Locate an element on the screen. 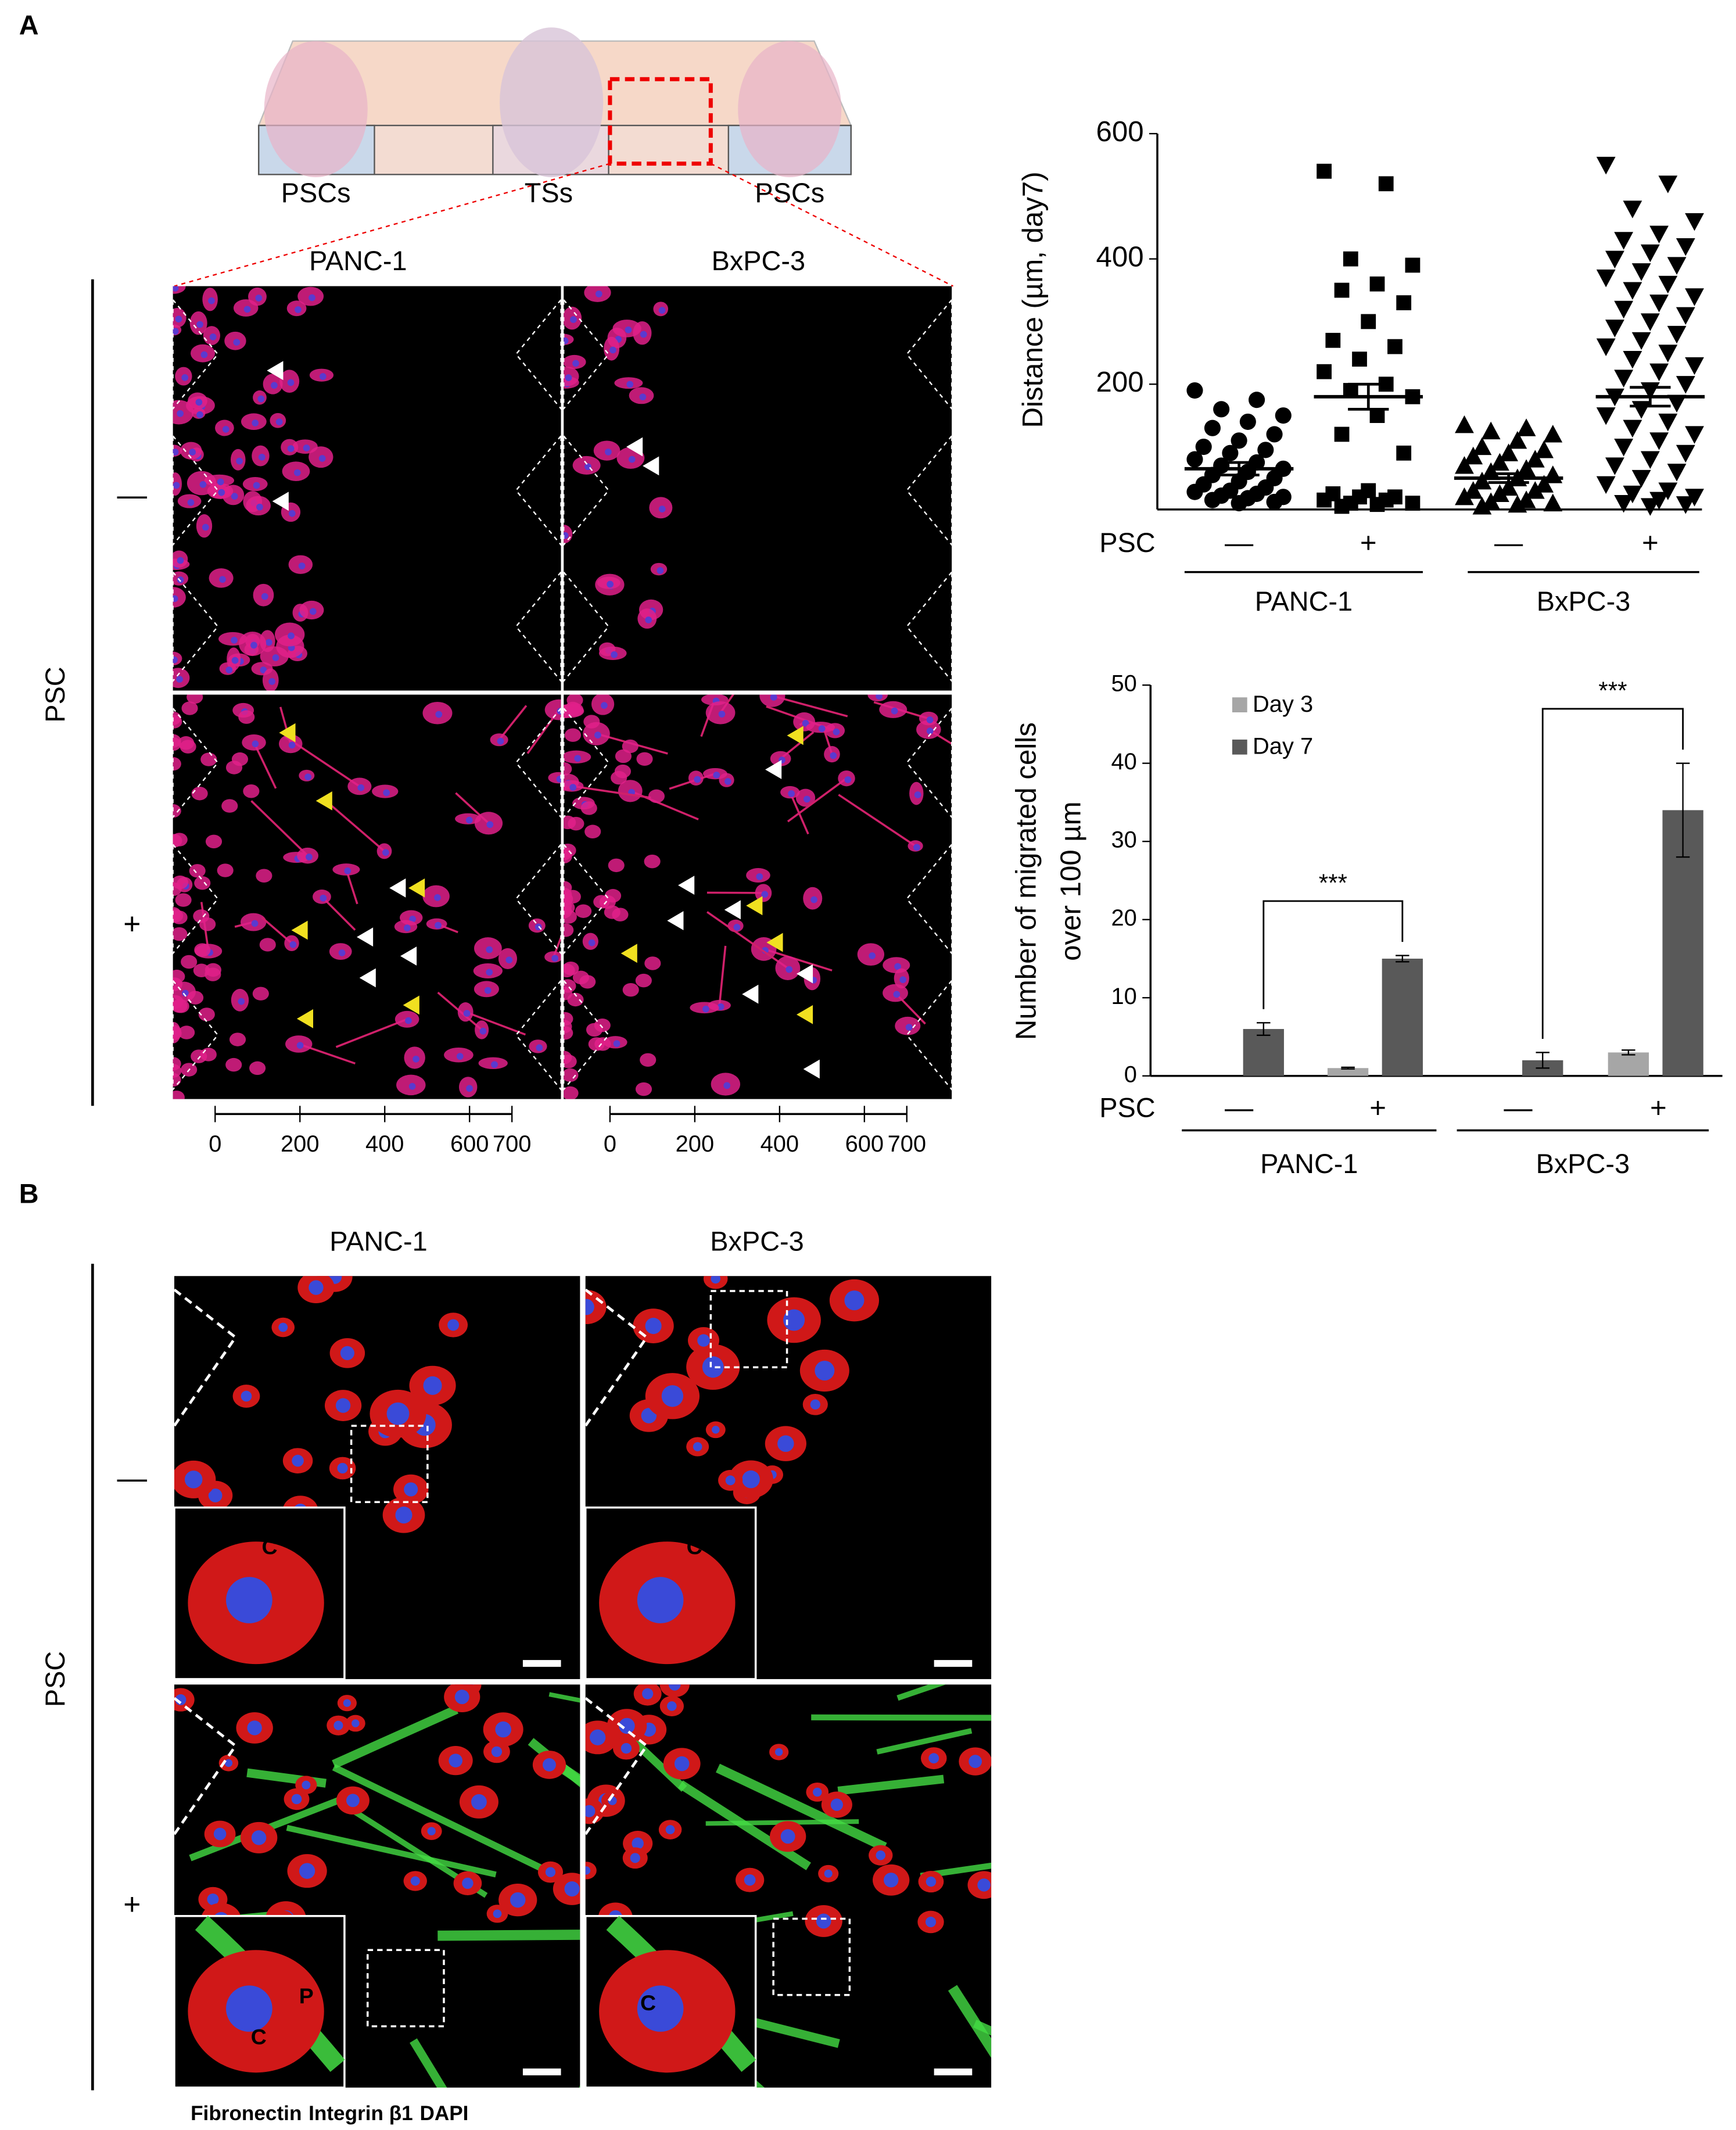  y-tick-label: 0 is located at coordinates (1130, 1074).